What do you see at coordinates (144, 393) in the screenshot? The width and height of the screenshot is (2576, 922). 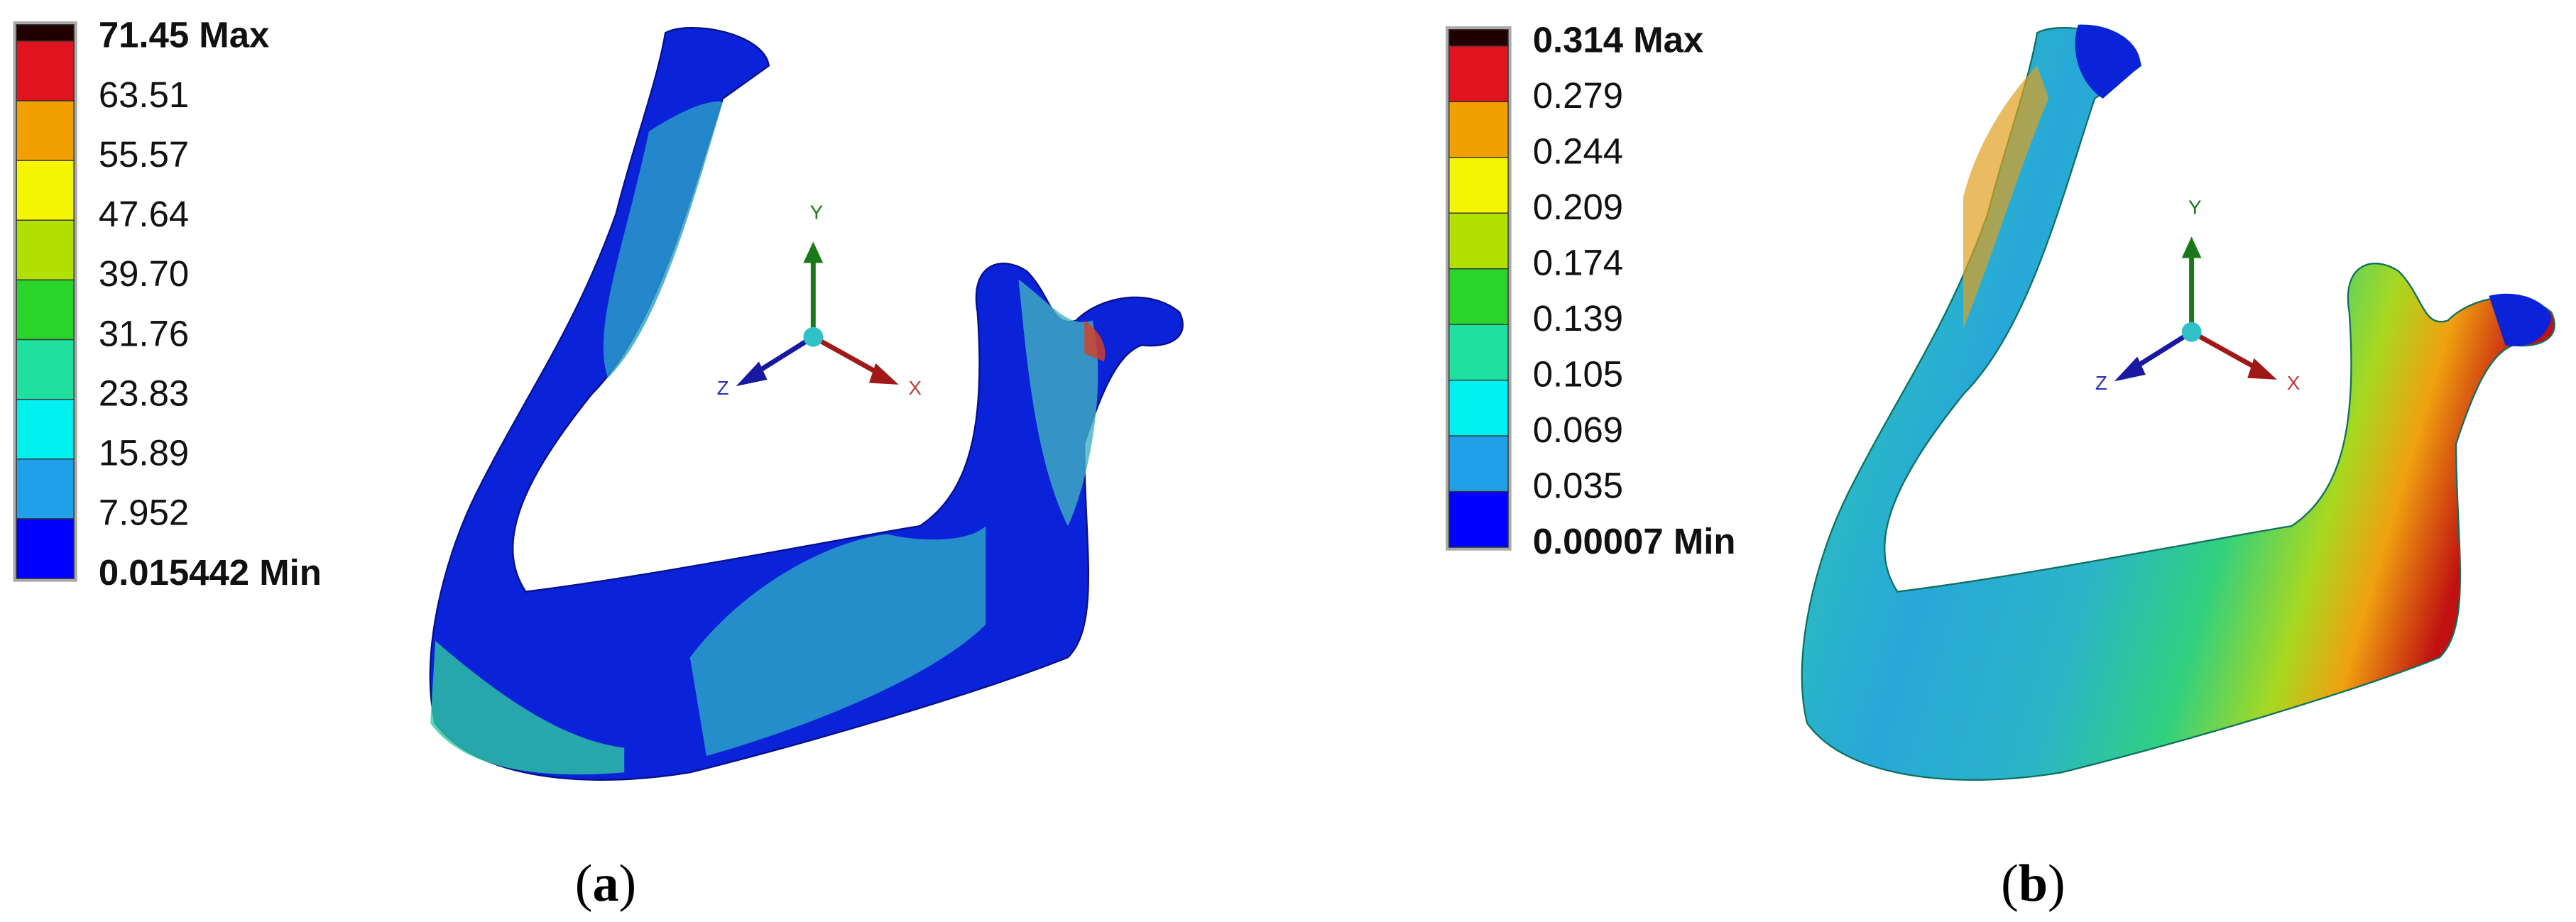 I see `legend-label: 23.83` at bounding box center [144, 393].